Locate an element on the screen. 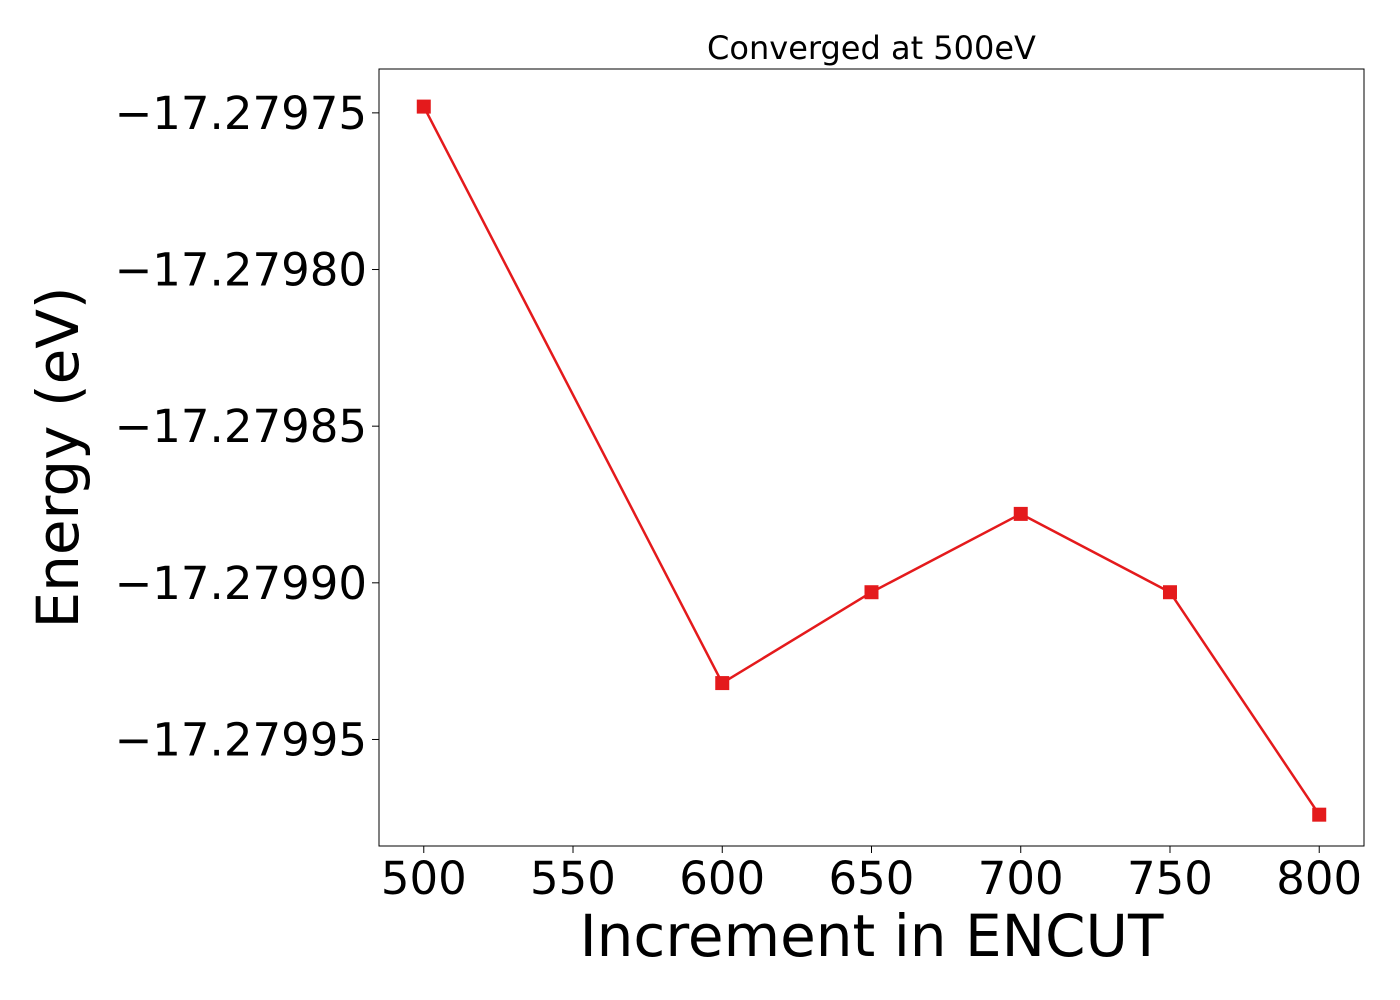 The width and height of the screenshot is (1400, 1000). x-tick-label: 600 is located at coordinates (722, 878).